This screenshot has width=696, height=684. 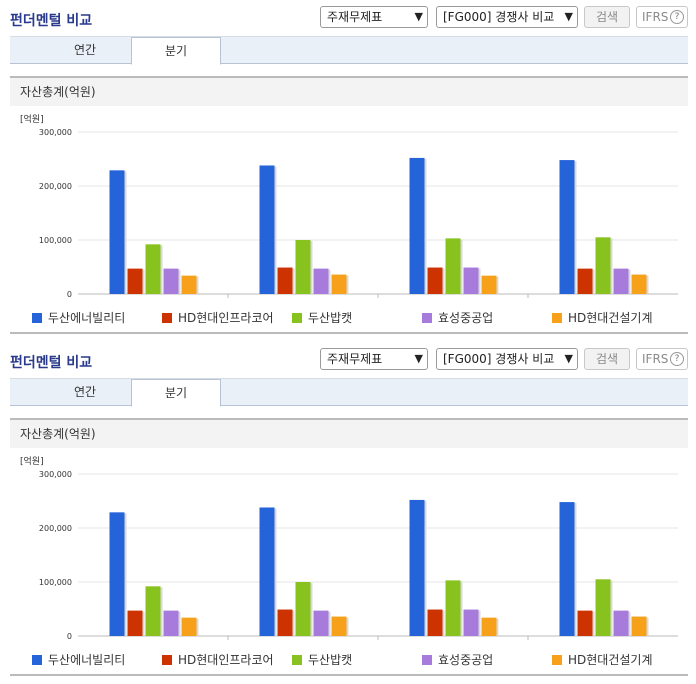 What do you see at coordinates (349, 50) in the screenshot?
I see `period-tabs: 연간 분기` at bounding box center [349, 50].